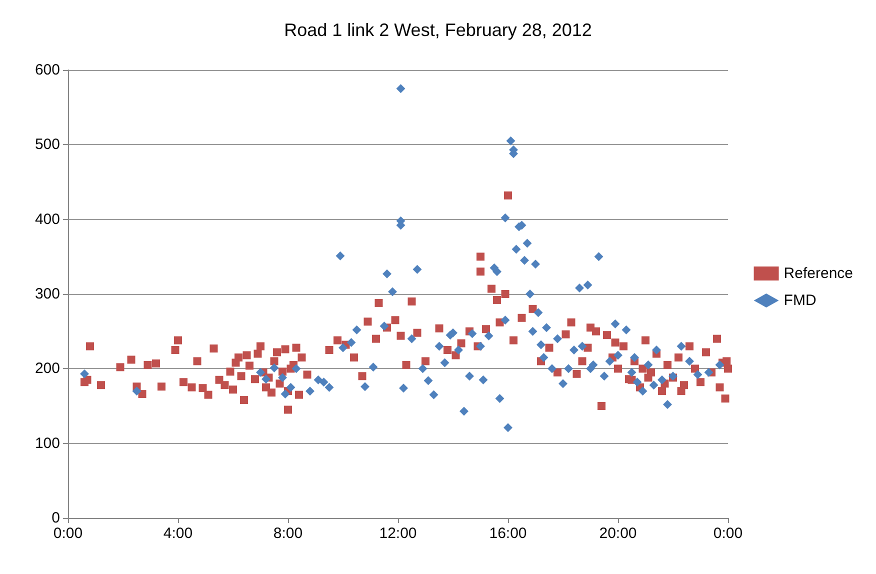 This screenshot has width=876, height=574. What do you see at coordinates (47, 369) in the screenshot?
I see `y-tick-label: 200` at bounding box center [47, 369].